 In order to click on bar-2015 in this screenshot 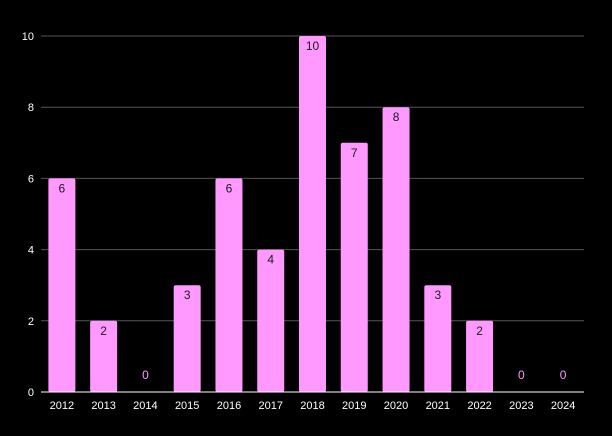, I will do `click(187, 338)`.